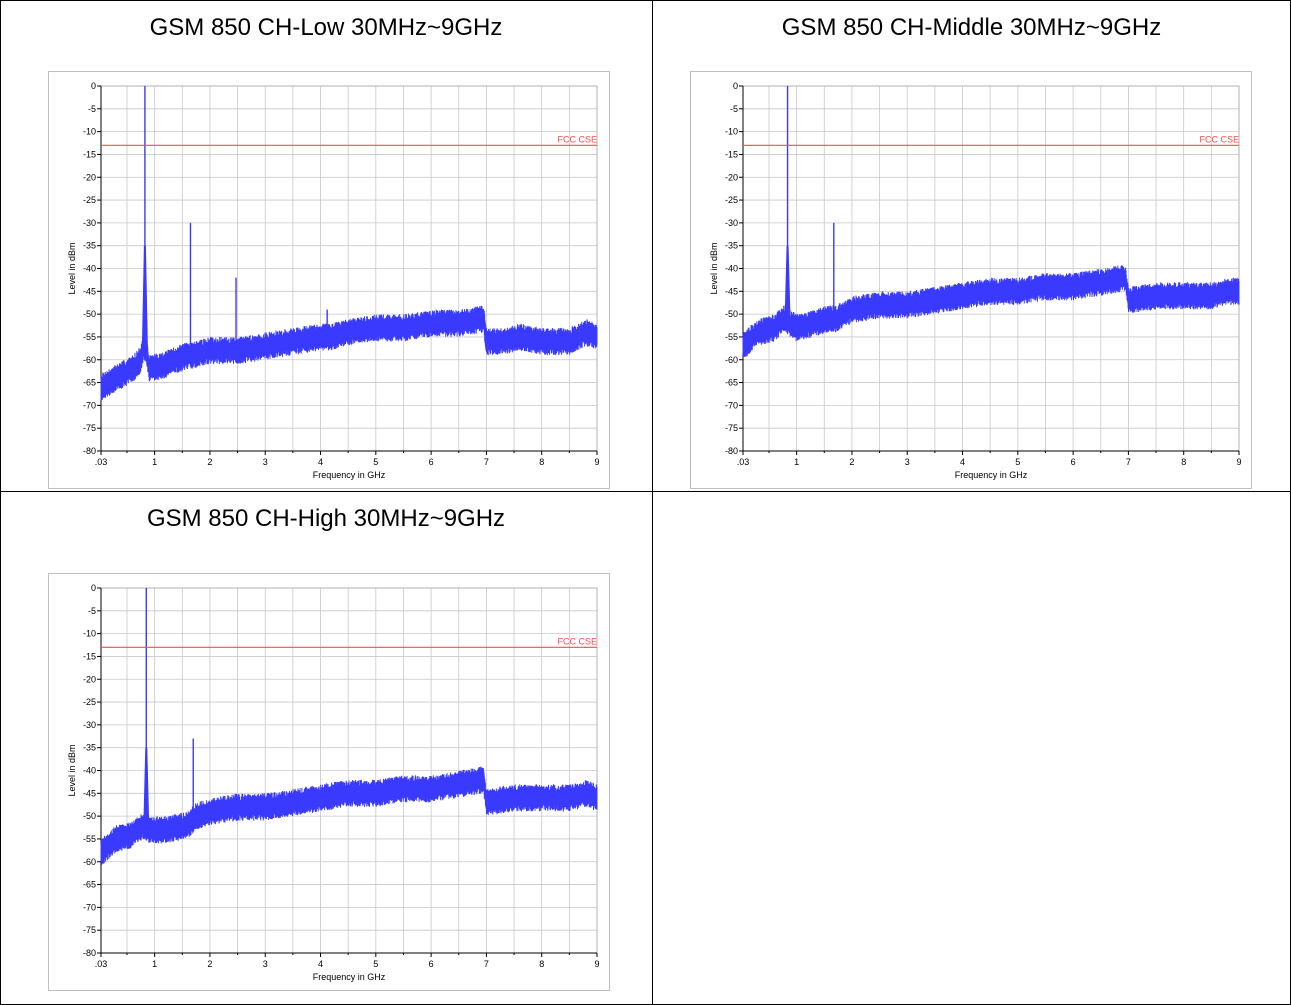  I want to click on table-column-divider, so click(652, 502).